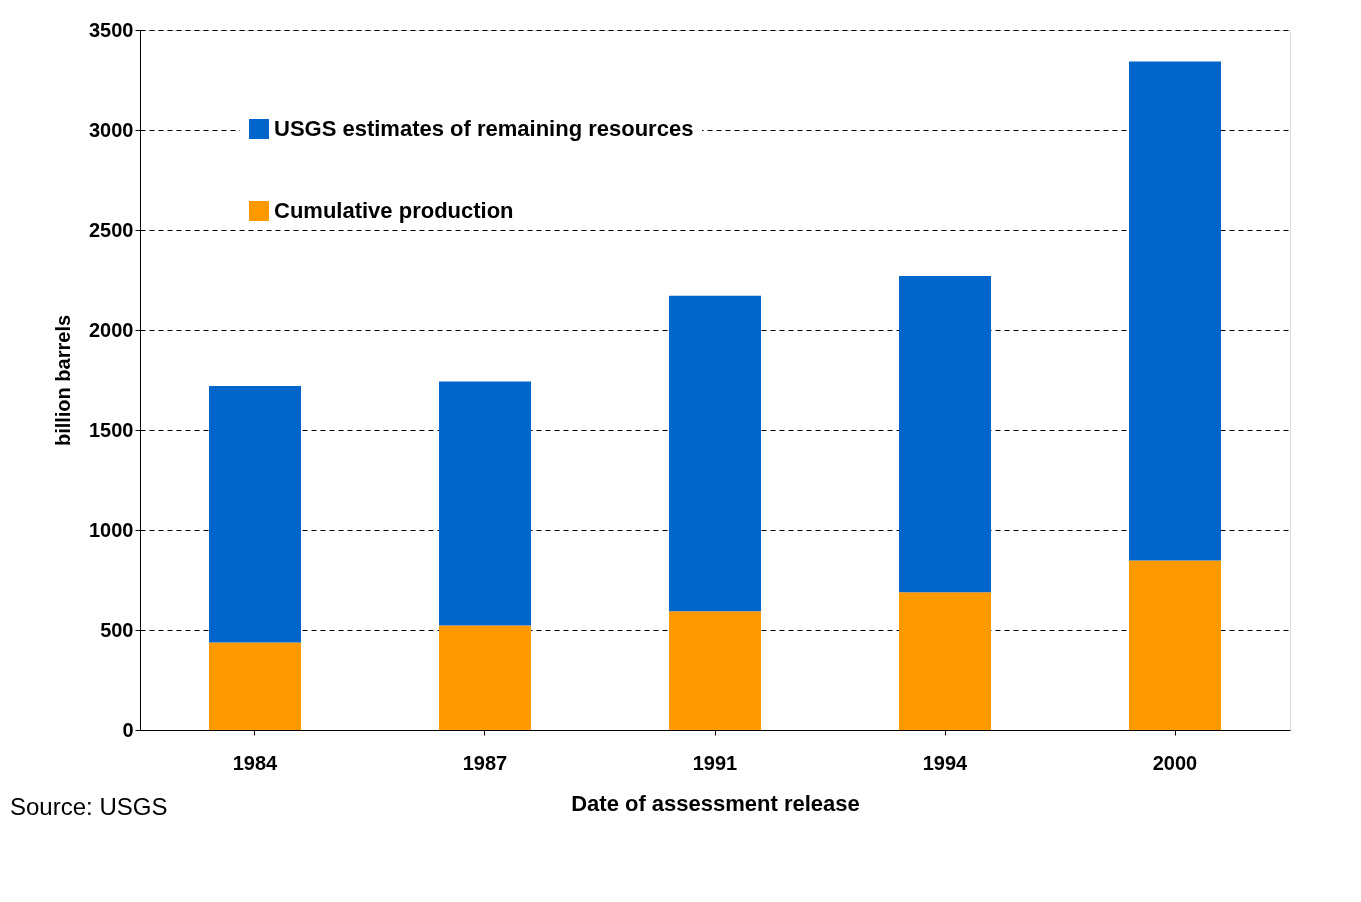 The image size is (1361, 902). I want to click on x-axis-title: Date of assessment release, so click(715, 803).